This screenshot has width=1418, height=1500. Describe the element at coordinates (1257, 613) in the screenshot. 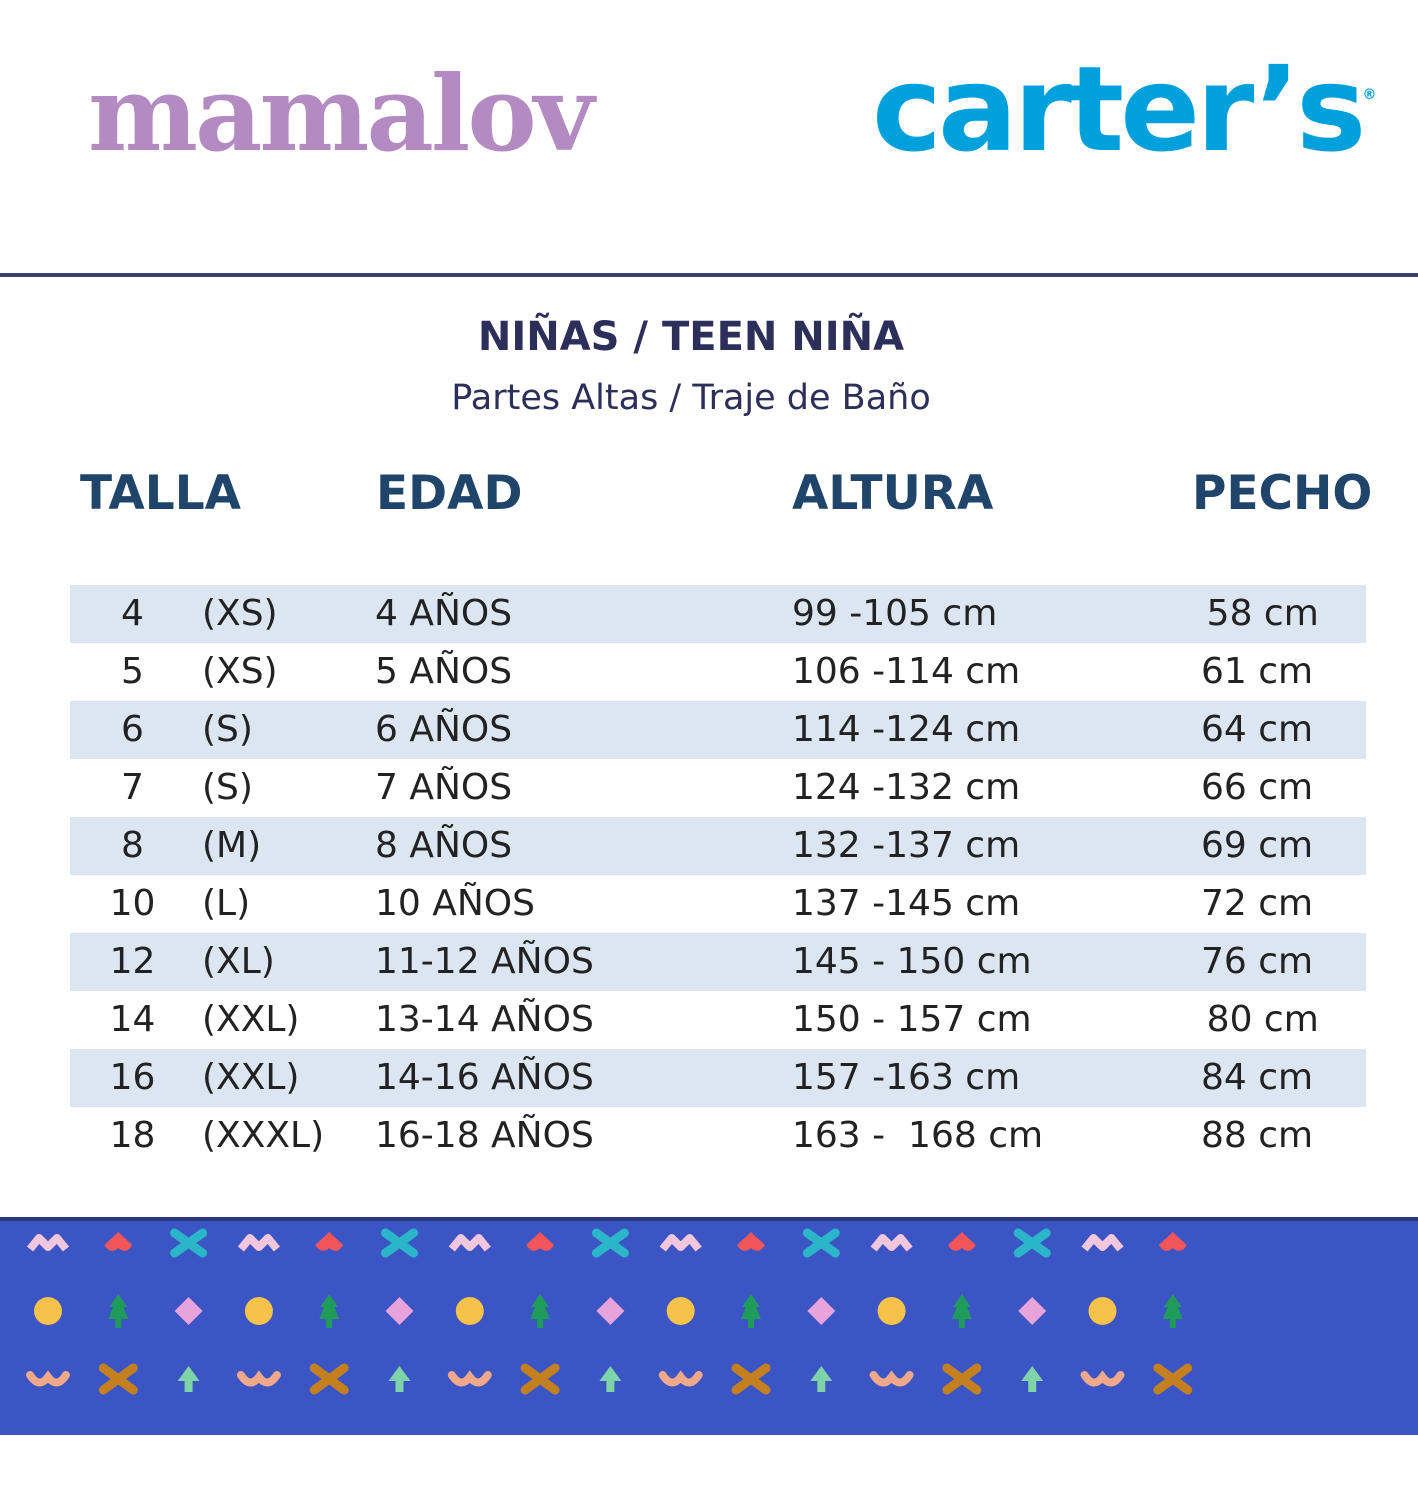

I see `pecho-cell: 58 cm` at that location.